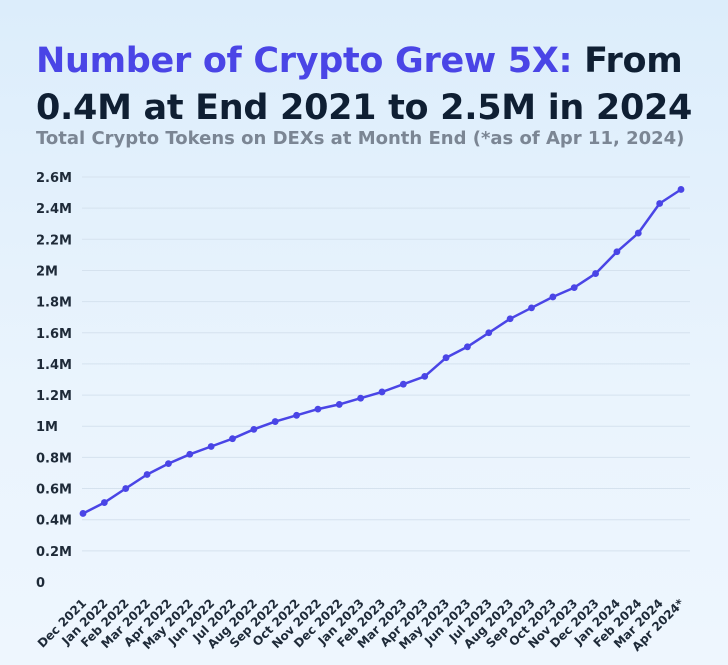 The image size is (728, 665). I want to click on y-tick-label: 1.8M, so click(54, 303).